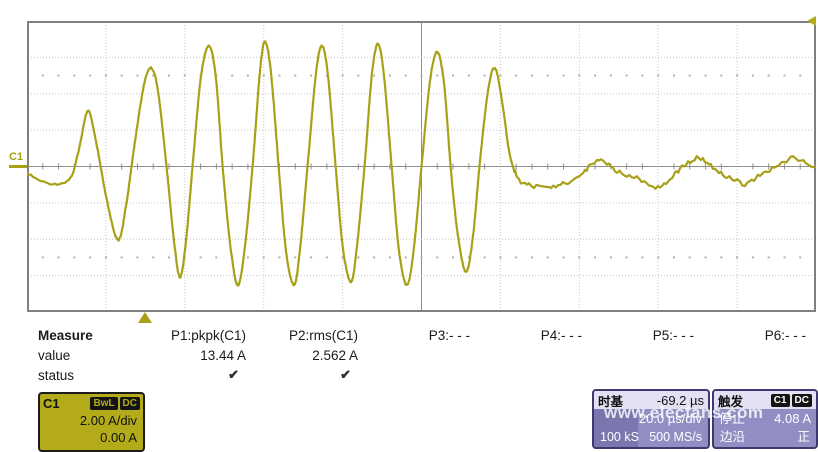 The image size is (818, 452). What do you see at coordinates (56, 375) in the screenshot?
I see `status-row-label: status` at bounding box center [56, 375].